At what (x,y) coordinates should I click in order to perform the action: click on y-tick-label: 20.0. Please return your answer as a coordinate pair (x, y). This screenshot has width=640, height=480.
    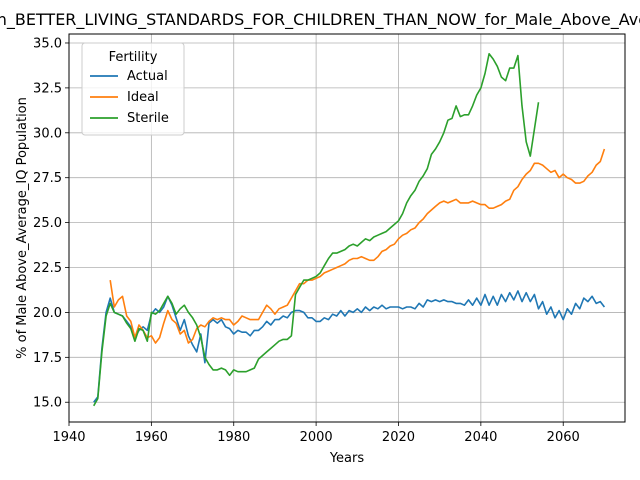
    Looking at the image, I should click on (47, 313).